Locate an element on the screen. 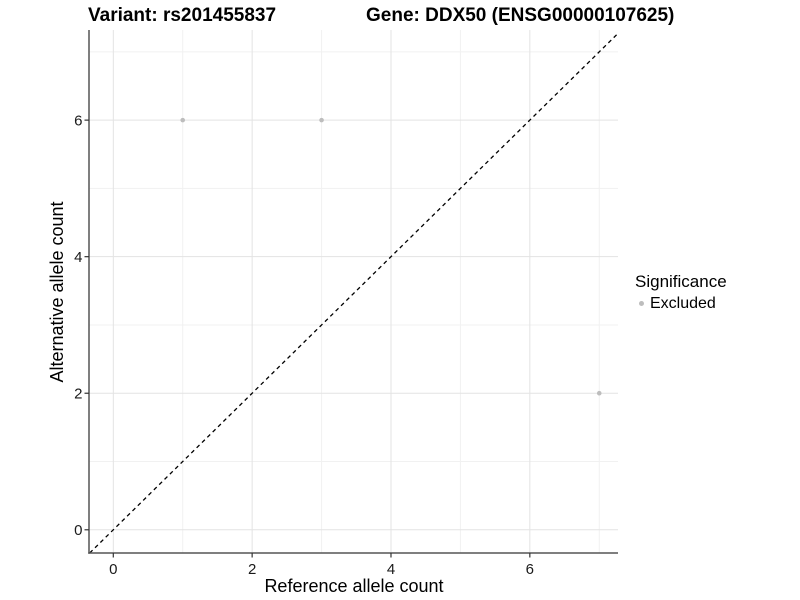  gene-title: Gene: DDX50 (ENSG00000107625) is located at coordinates (520, 15).